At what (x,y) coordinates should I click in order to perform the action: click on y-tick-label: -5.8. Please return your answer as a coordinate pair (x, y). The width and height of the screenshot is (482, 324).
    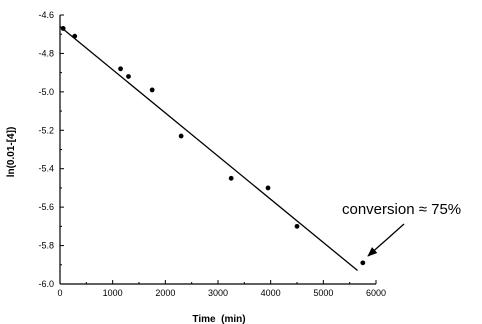
    Looking at the image, I should click on (46, 246).